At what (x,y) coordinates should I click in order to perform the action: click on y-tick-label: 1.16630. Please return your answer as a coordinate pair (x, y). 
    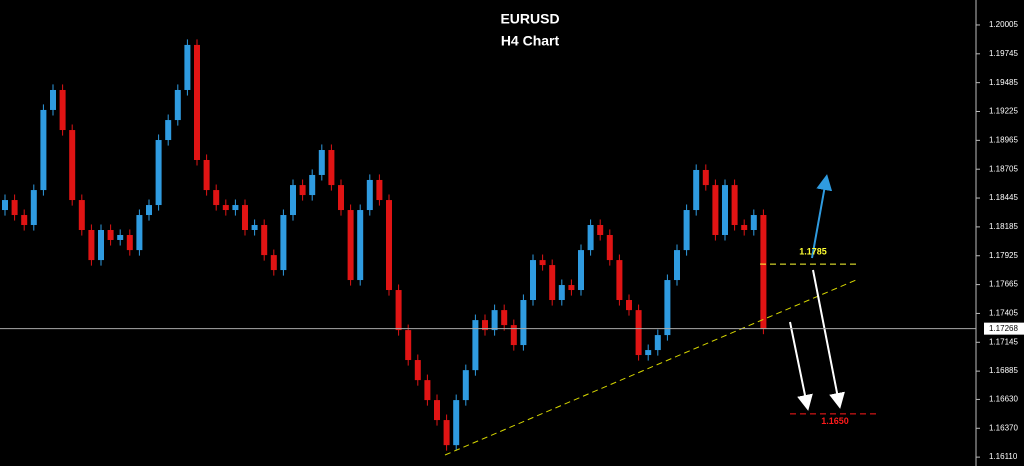
    Looking at the image, I should click on (1003, 399).